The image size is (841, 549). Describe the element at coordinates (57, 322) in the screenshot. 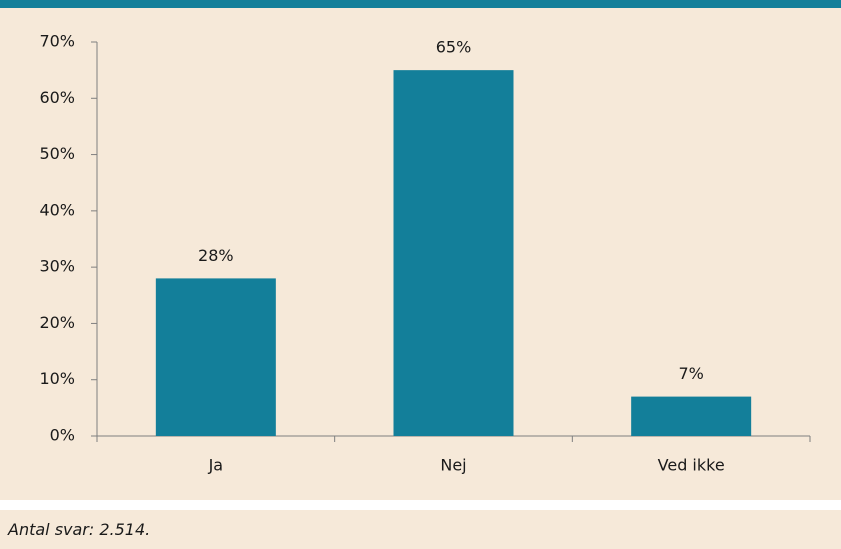

I see `y-tick-label: 20%` at that location.